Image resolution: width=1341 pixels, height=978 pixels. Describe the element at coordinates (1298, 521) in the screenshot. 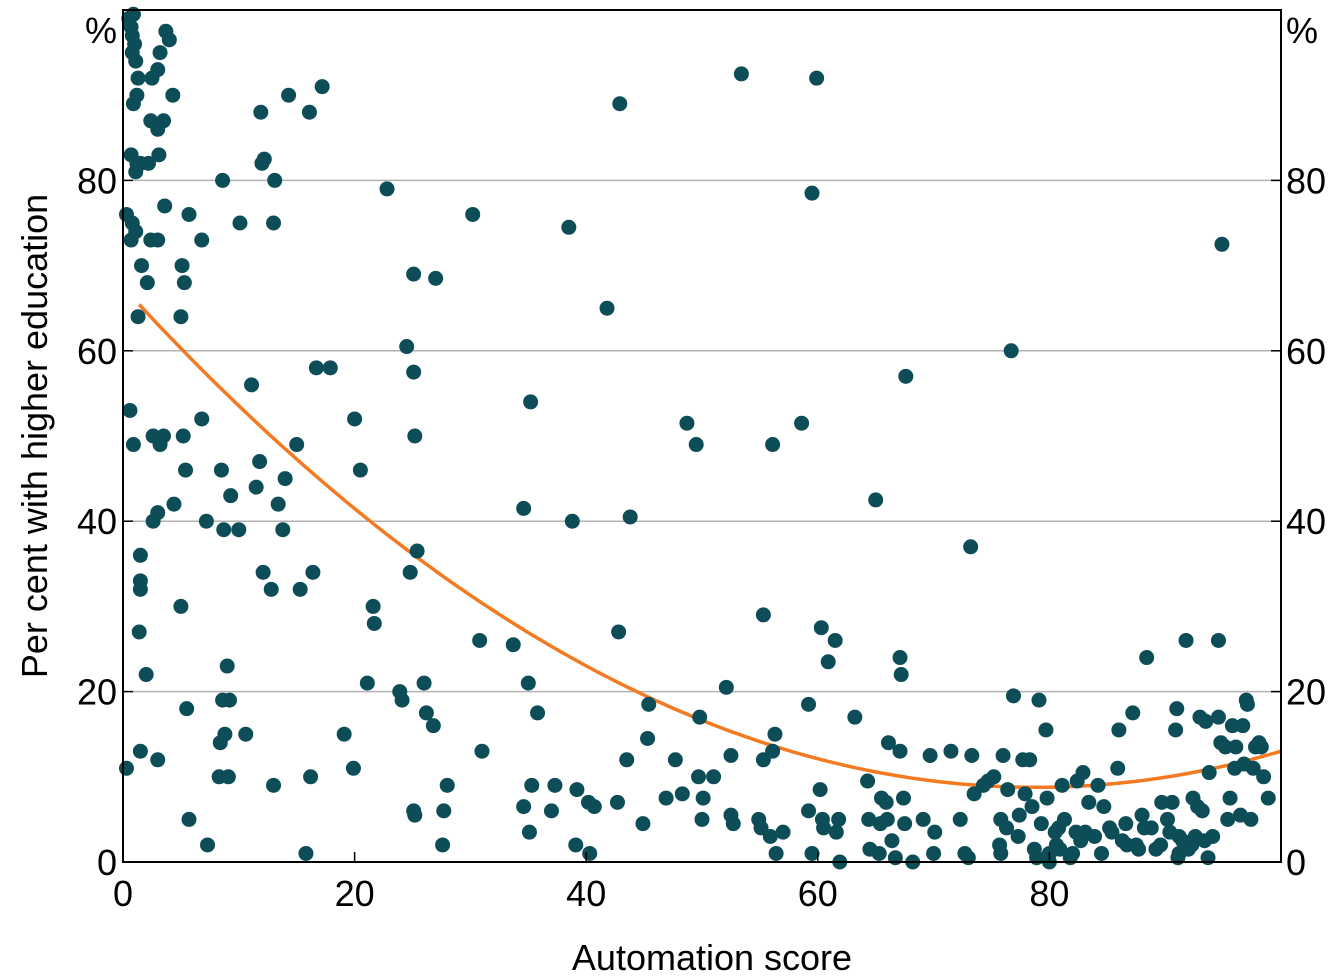

I see `y-tick-labels-right: 0 20 40 60 80` at that location.